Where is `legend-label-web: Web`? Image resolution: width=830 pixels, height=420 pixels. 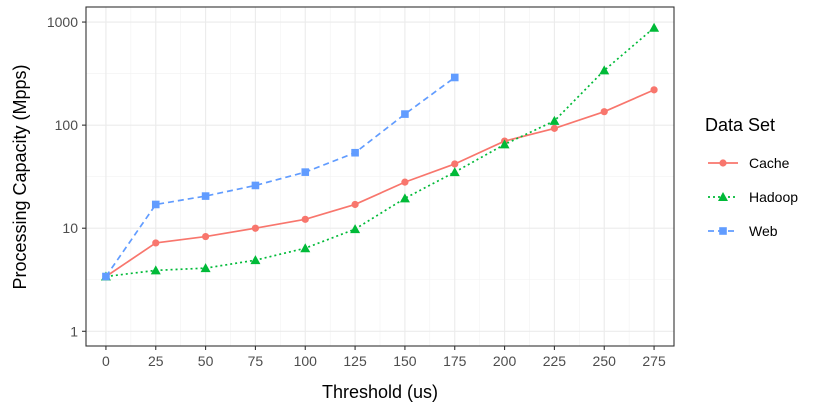 legend-label-web: Web is located at coordinates (763, 231).